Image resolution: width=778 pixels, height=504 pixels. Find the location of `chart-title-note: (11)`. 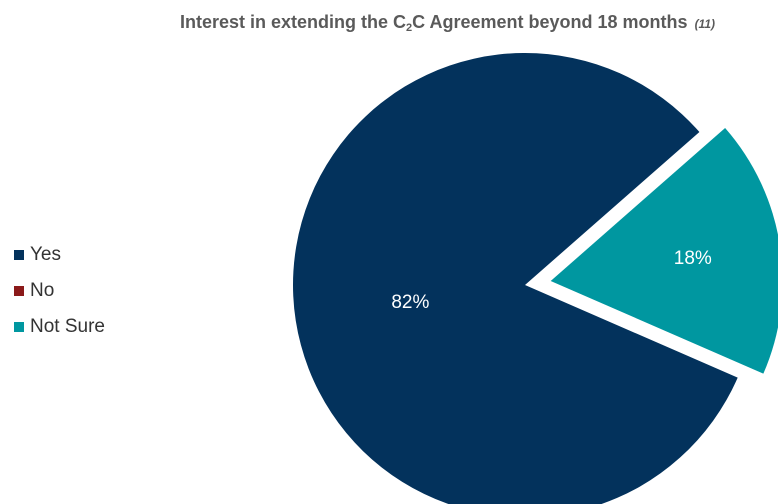

chart-title-note: (11) is located at coordinates (705, 24).